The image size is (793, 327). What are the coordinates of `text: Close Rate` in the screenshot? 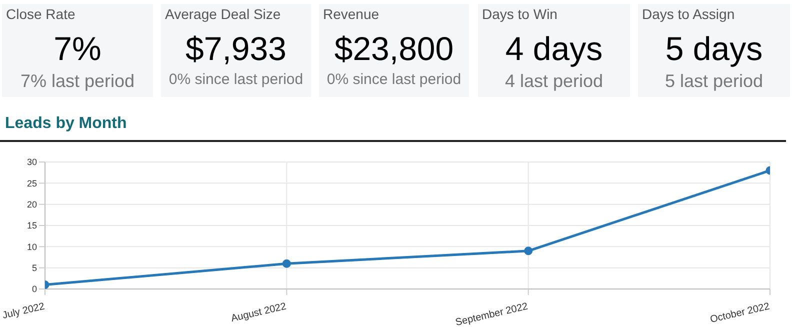 It's located at (41, 14).